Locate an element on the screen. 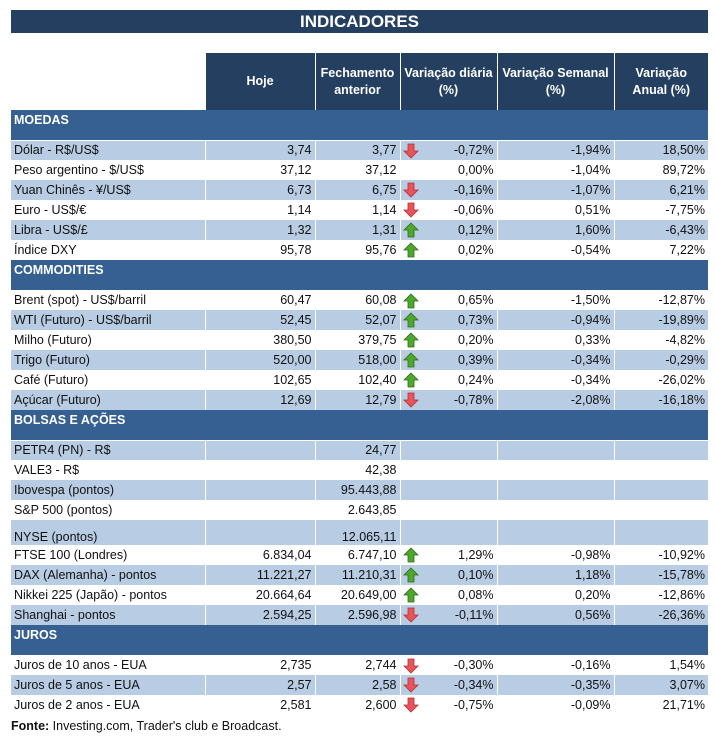 The image size is (715, 738). section-title: JUROS is located at coordinates (359, 640).